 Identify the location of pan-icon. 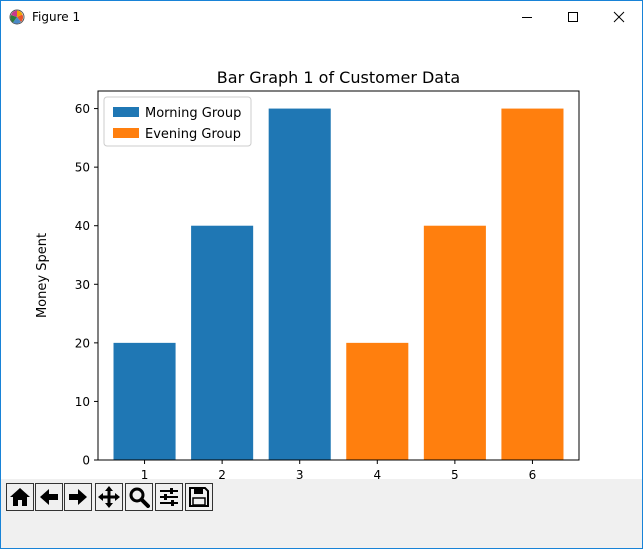
(109, 497).